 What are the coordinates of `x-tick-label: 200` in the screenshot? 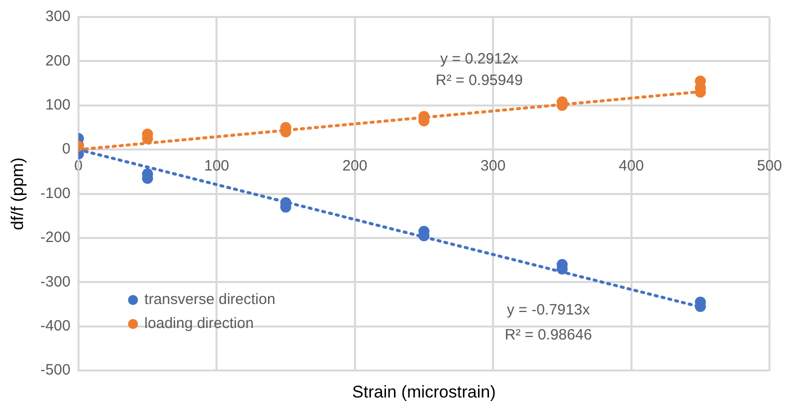 It's located at (355, 166).